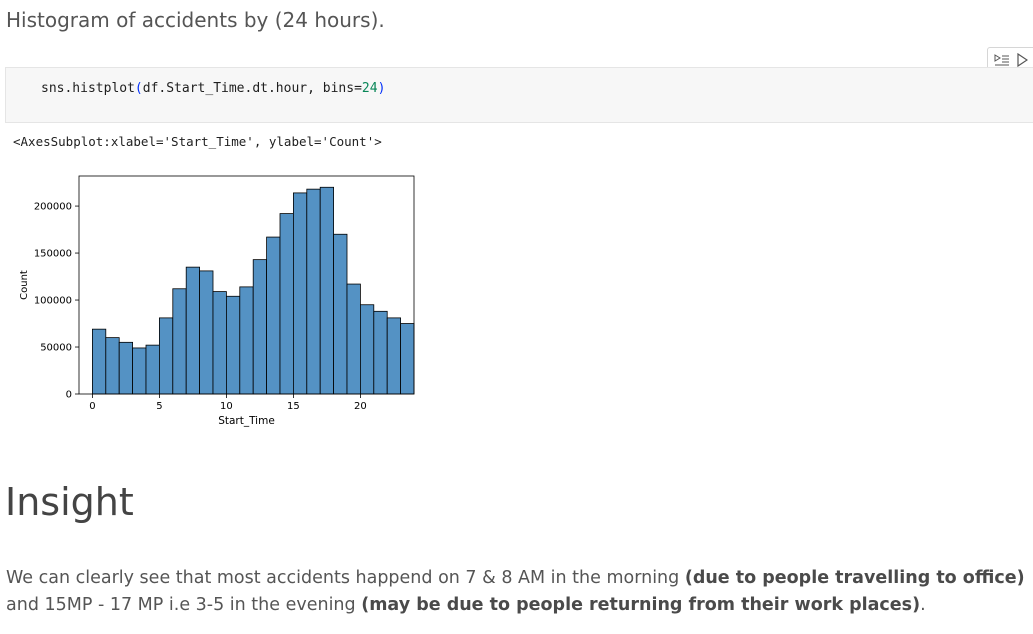 The image size is (1033, 634). What do you see at coordinates (53, 301) in the screenshot?
I see `y-tick-label: 100000` at bounding box center [53, 301].